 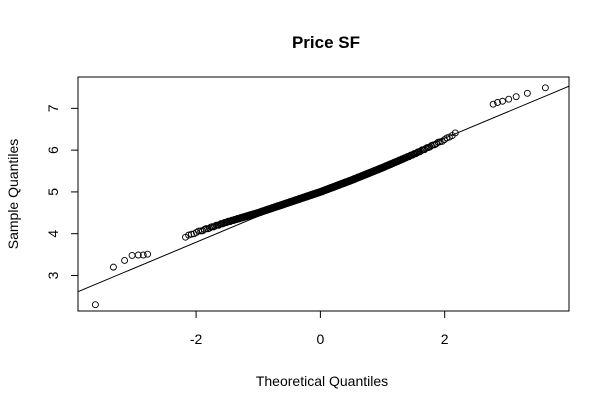 I want to click on y-tick-label: 5, so click(x=53, y=192).